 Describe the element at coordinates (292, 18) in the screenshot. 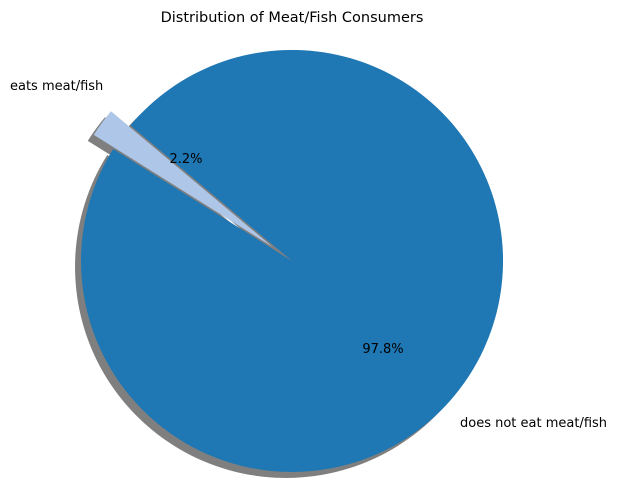

I see `chart-title: Distribution of Meat/Fish Consumers` at that location.